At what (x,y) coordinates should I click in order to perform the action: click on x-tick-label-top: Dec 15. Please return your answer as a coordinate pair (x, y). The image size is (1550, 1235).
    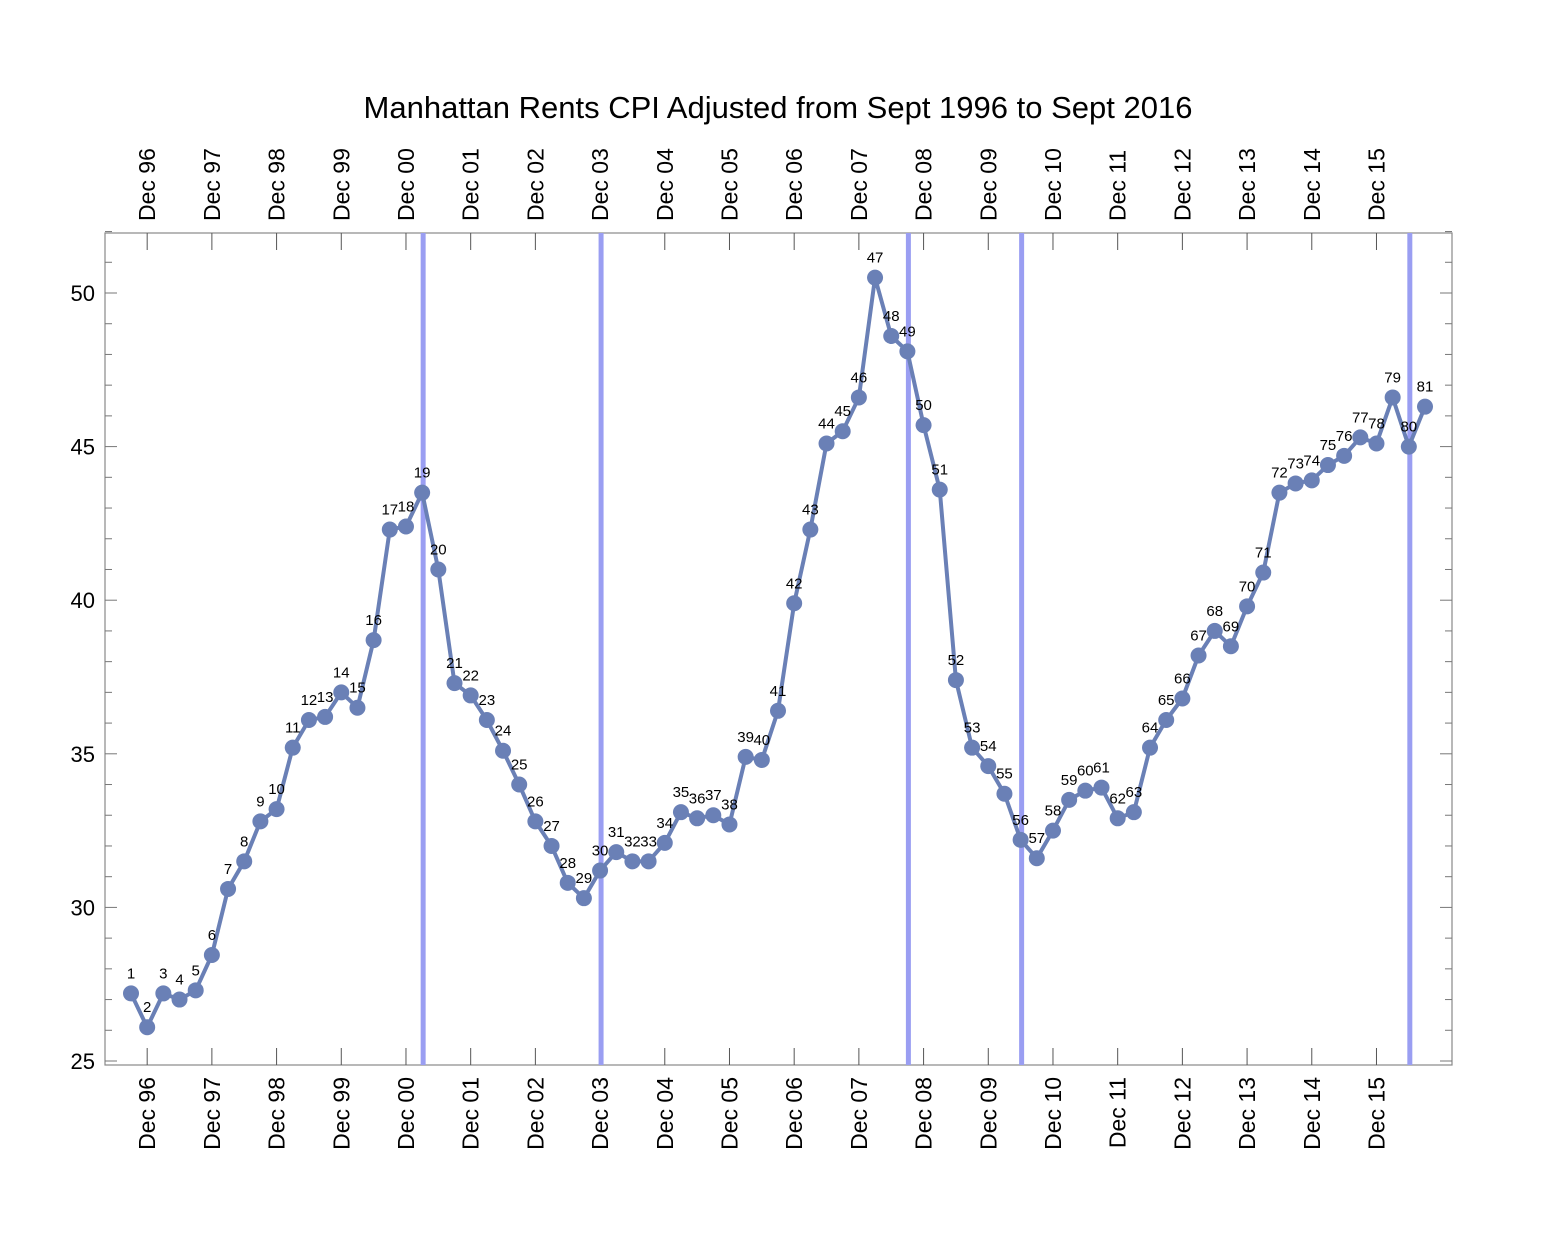
    Looking at the image, I should click on (1376, 184).